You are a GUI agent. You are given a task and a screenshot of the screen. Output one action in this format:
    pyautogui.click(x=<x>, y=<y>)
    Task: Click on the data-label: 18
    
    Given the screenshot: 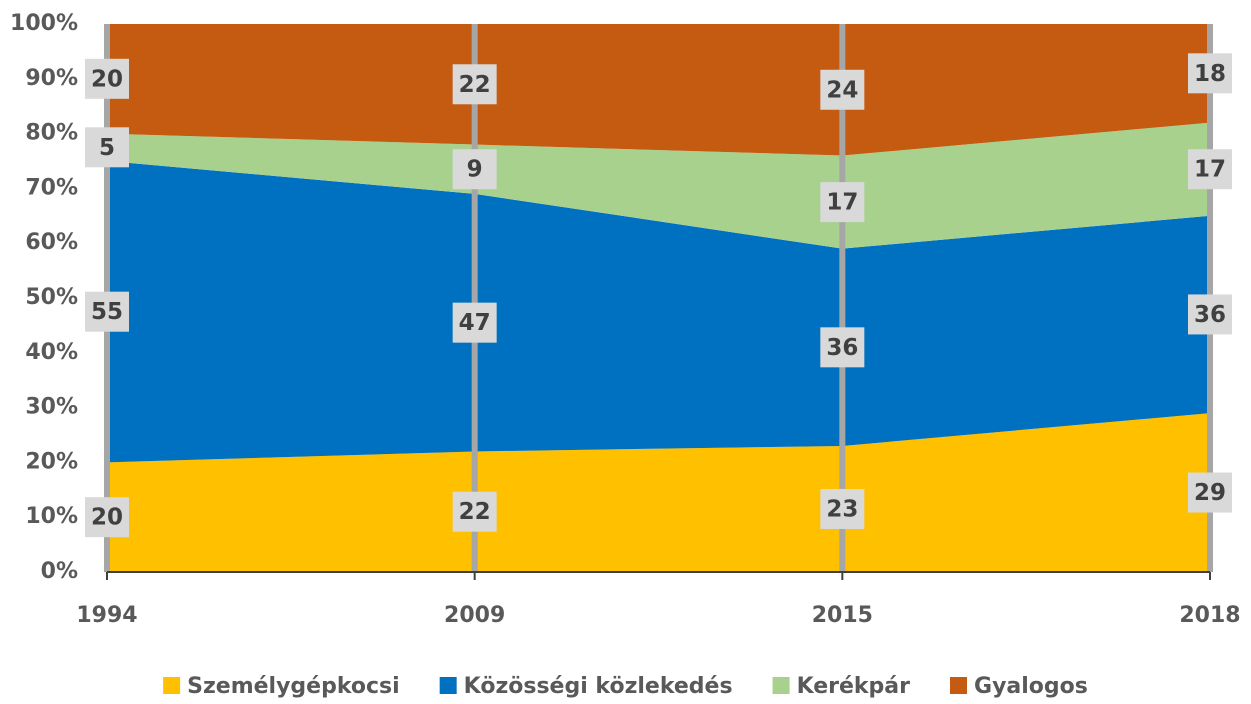 What is the action you would take?
    pyautogui.click(x=1210, y=74)
    